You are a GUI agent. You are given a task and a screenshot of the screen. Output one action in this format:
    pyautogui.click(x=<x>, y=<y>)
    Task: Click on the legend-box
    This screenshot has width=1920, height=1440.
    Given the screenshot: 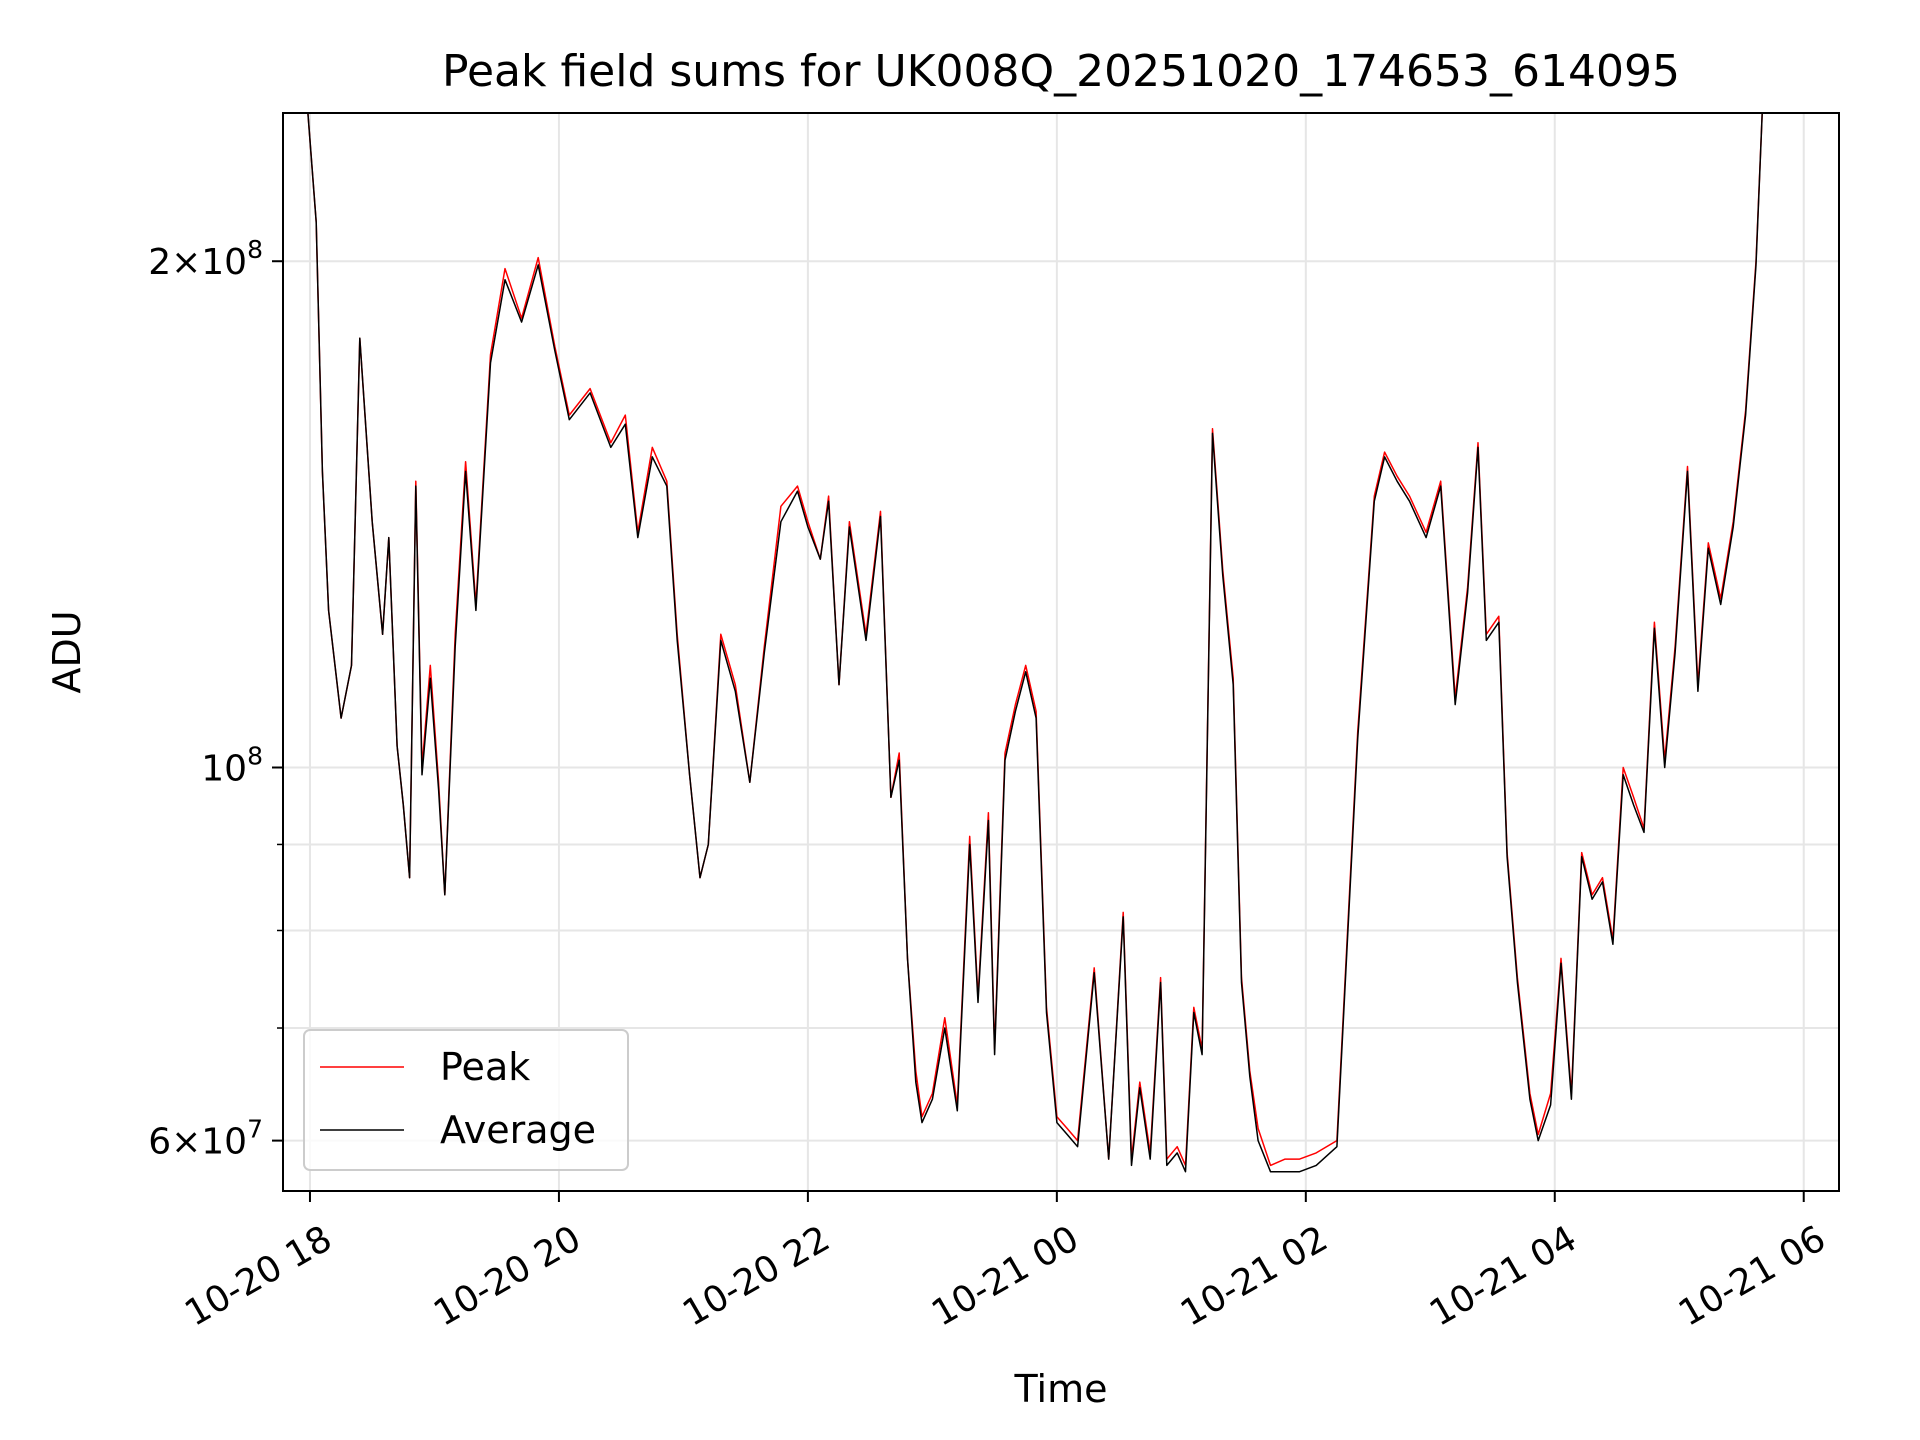 What is the action you would take?
    pyautogui.click(x=466, y=1100)
    